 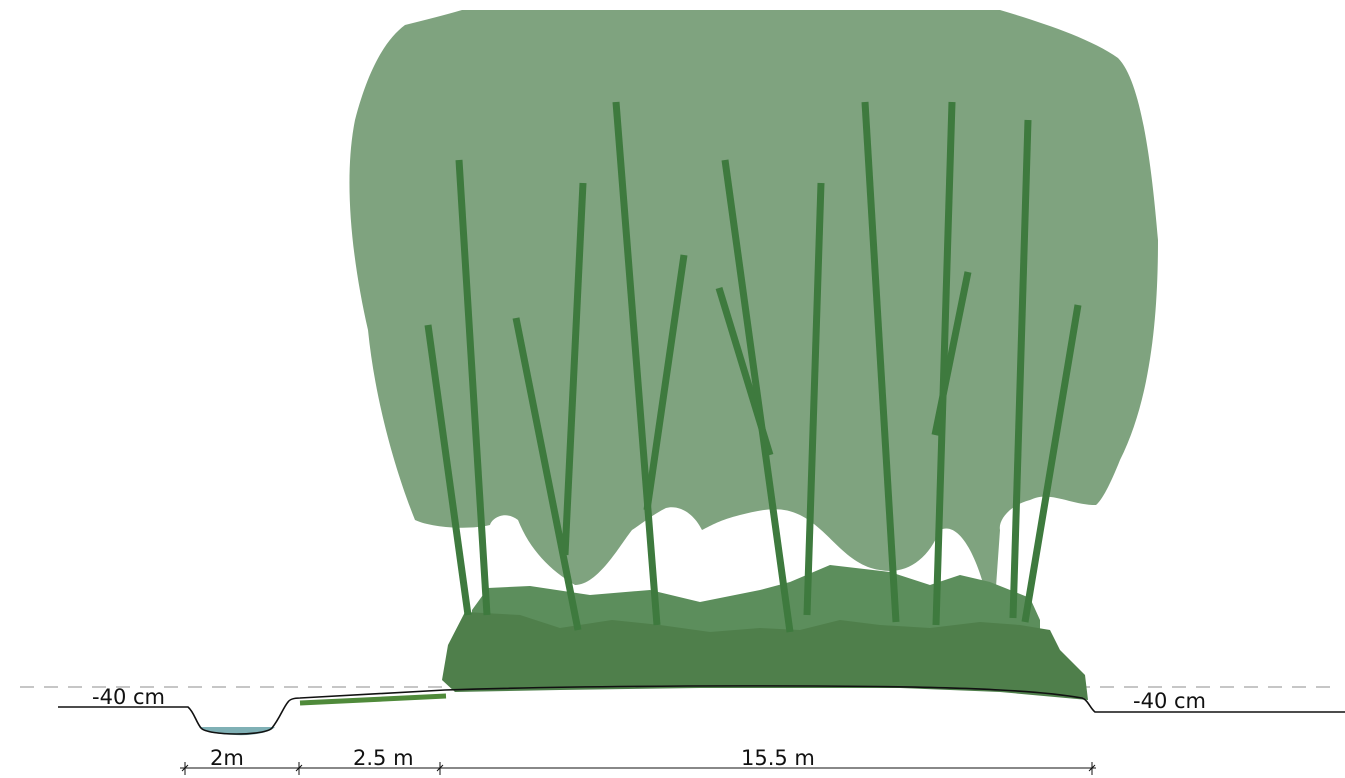 I want to click on dimension-label-hedge: 15.5 m, so click(x=778, y=758).